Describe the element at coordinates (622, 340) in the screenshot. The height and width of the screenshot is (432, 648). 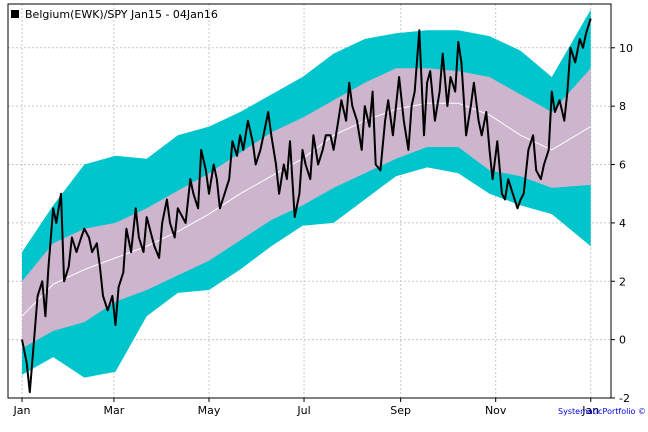
I see `y-tick-label: 0` at that location.